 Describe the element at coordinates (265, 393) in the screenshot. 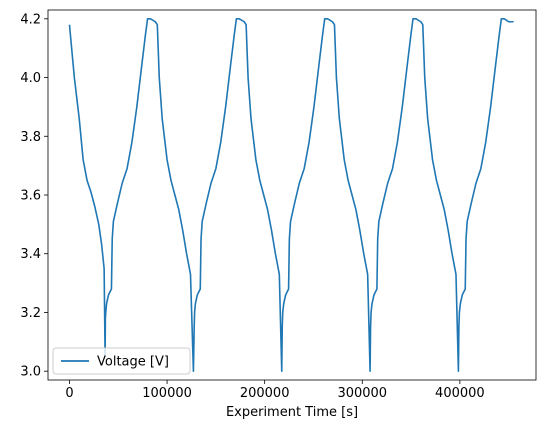

I see `x-tick-label: 200000` at that location.